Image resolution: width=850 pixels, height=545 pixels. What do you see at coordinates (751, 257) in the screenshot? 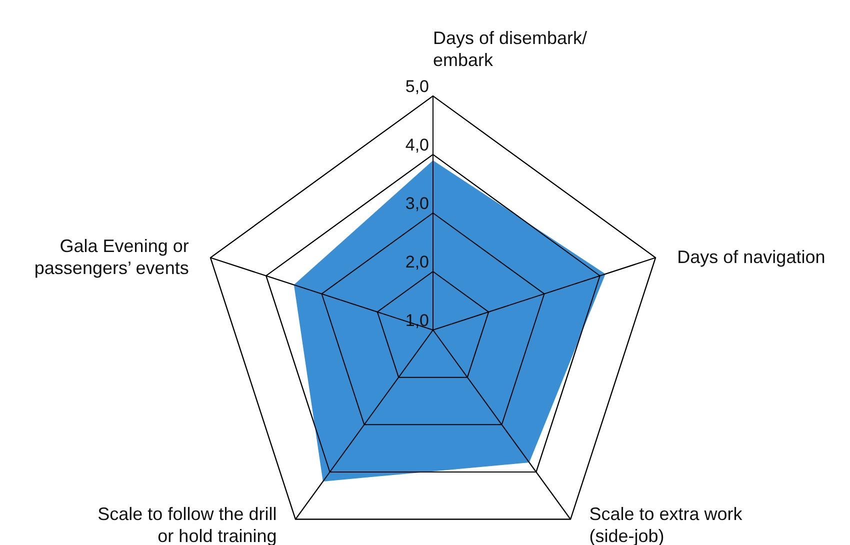
I see `spoke-label: Days of navigation` at bounding box center [751, 257].